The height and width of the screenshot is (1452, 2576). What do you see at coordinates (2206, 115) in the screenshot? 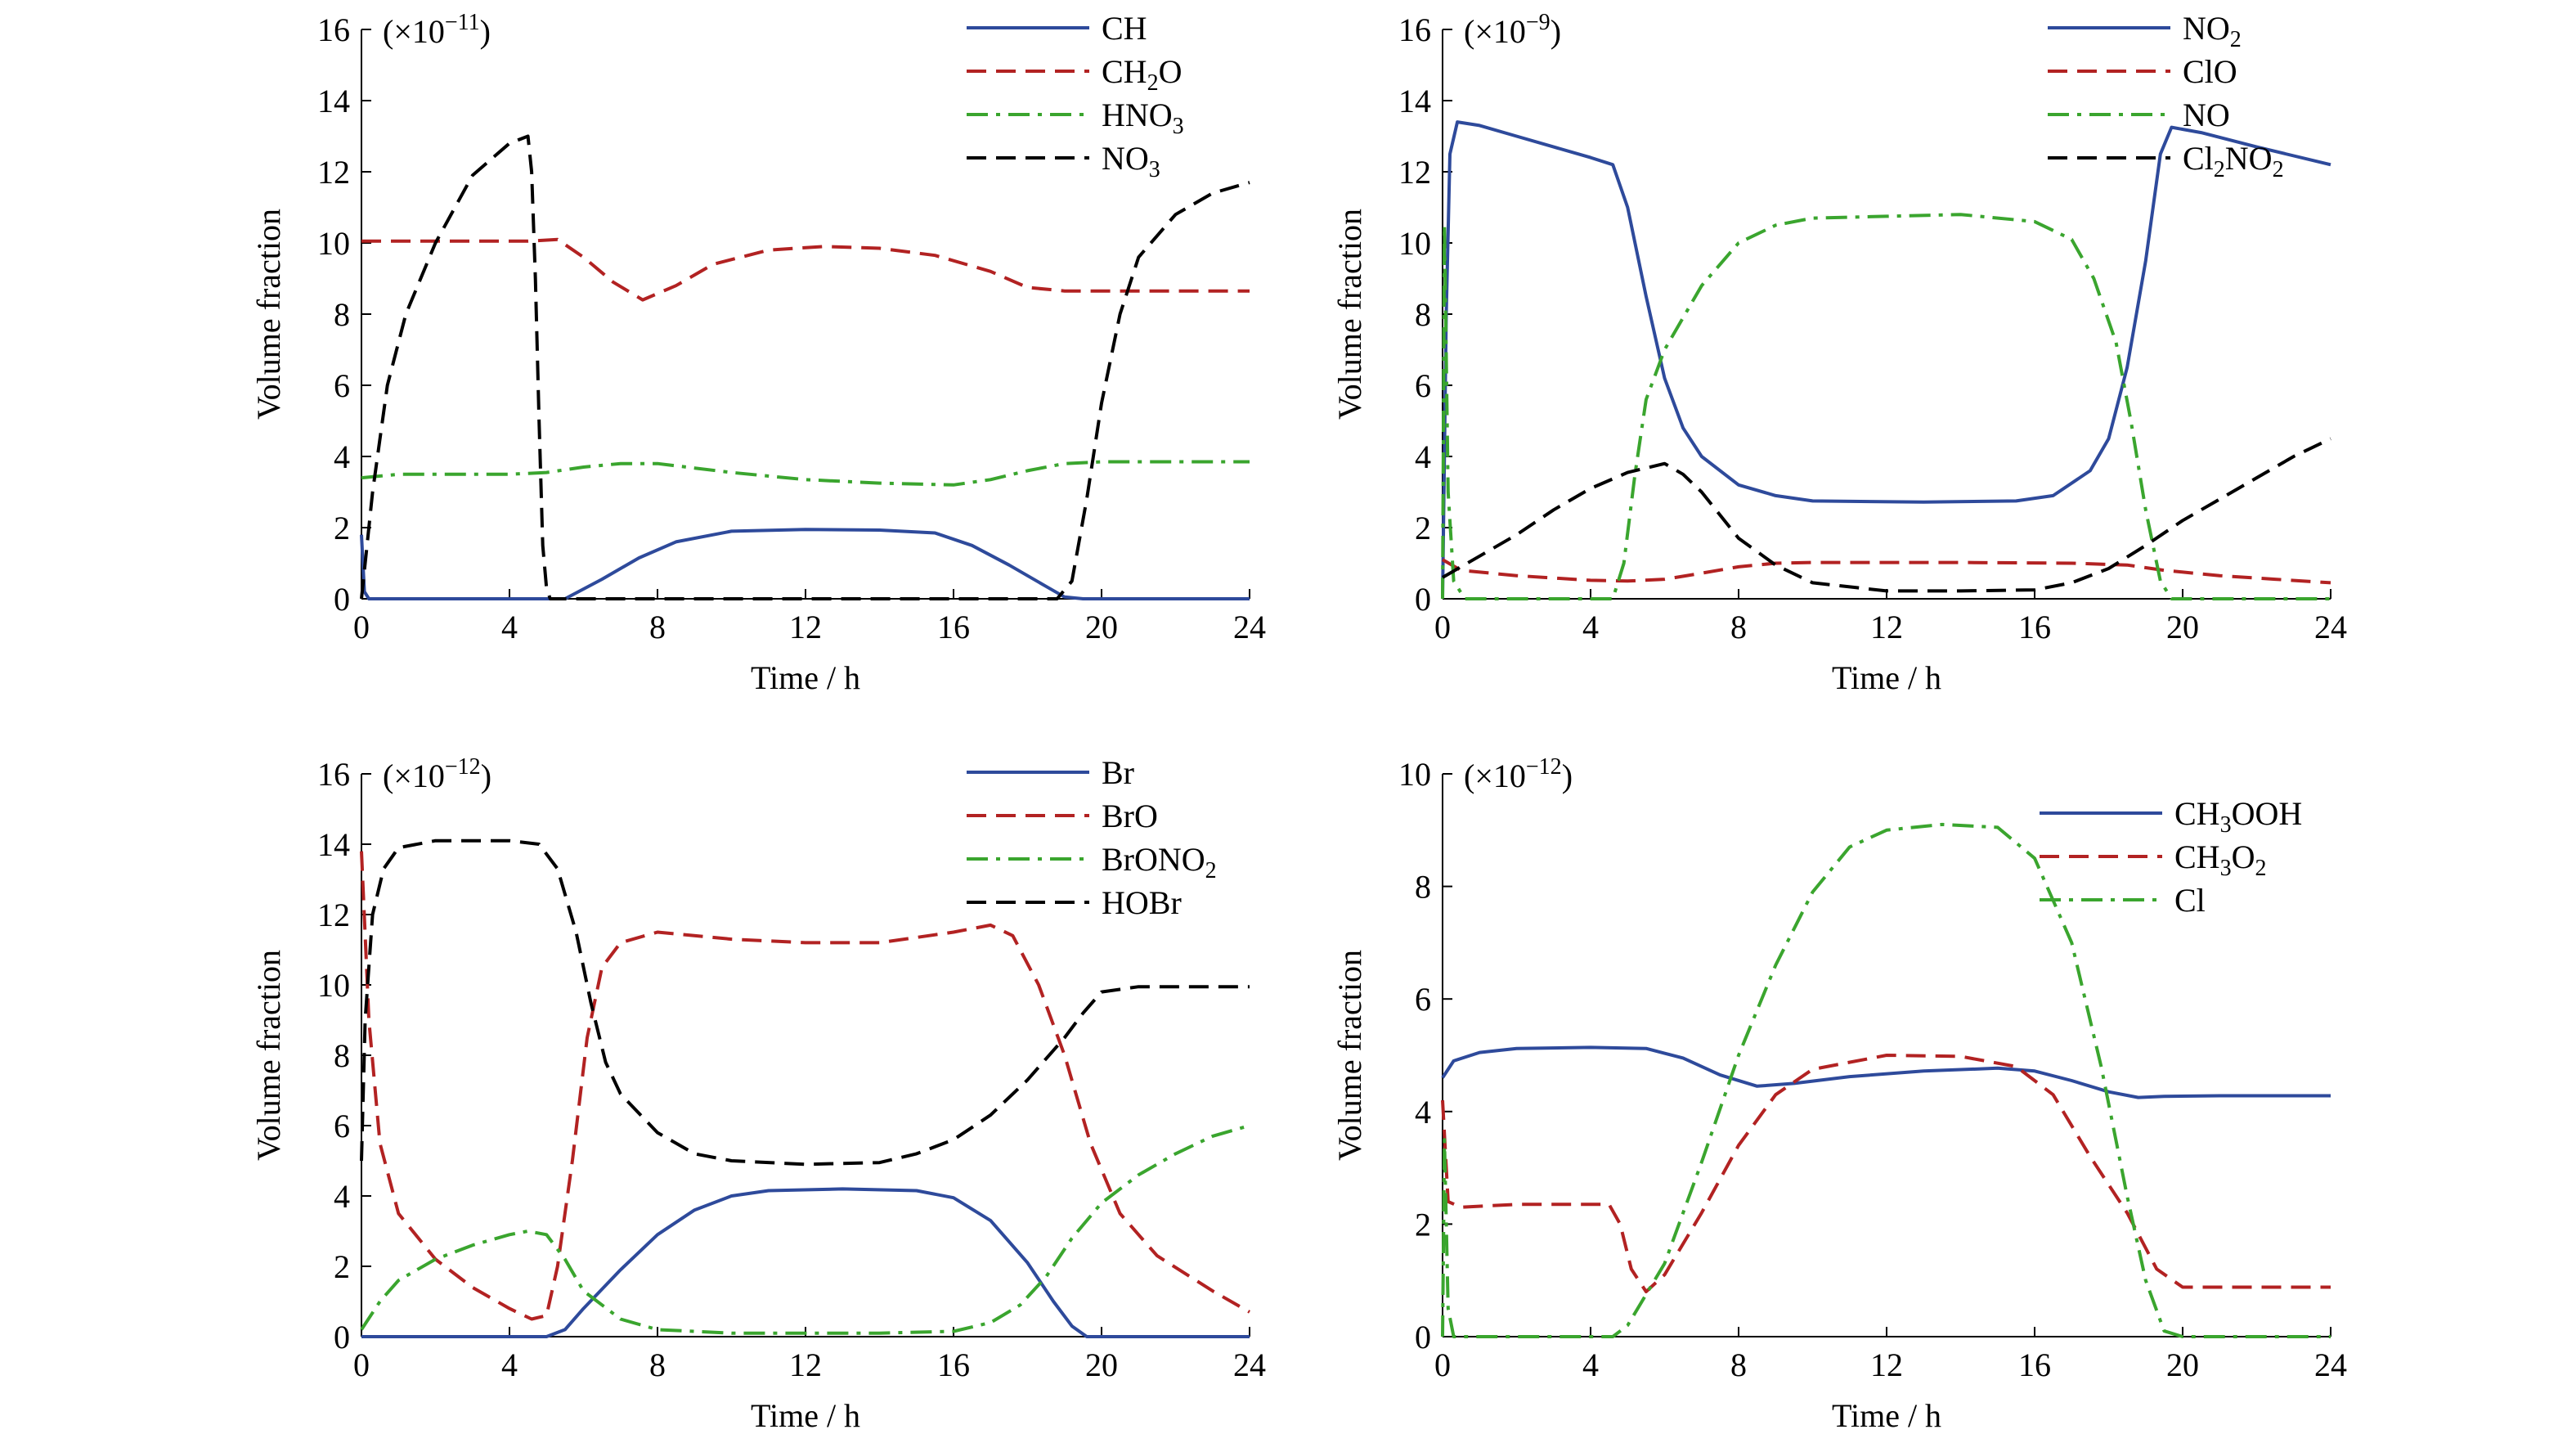
I see `legend-label: NO` at bounding box center [2206, 115].